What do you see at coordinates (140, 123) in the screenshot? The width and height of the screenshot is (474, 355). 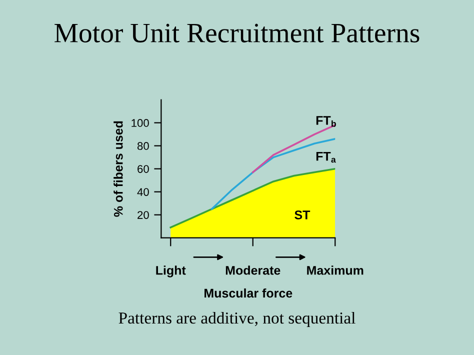 I see `y-tick-label: 100` at bounding box center [140, 123].